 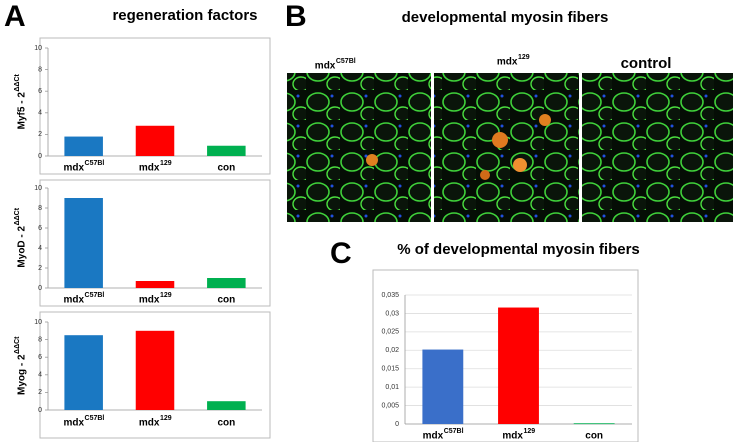 What do you see at coordinates (390, 295) in the screenshot?
I see `y-tick-label: 0,035` at bounding box center [390, 295].